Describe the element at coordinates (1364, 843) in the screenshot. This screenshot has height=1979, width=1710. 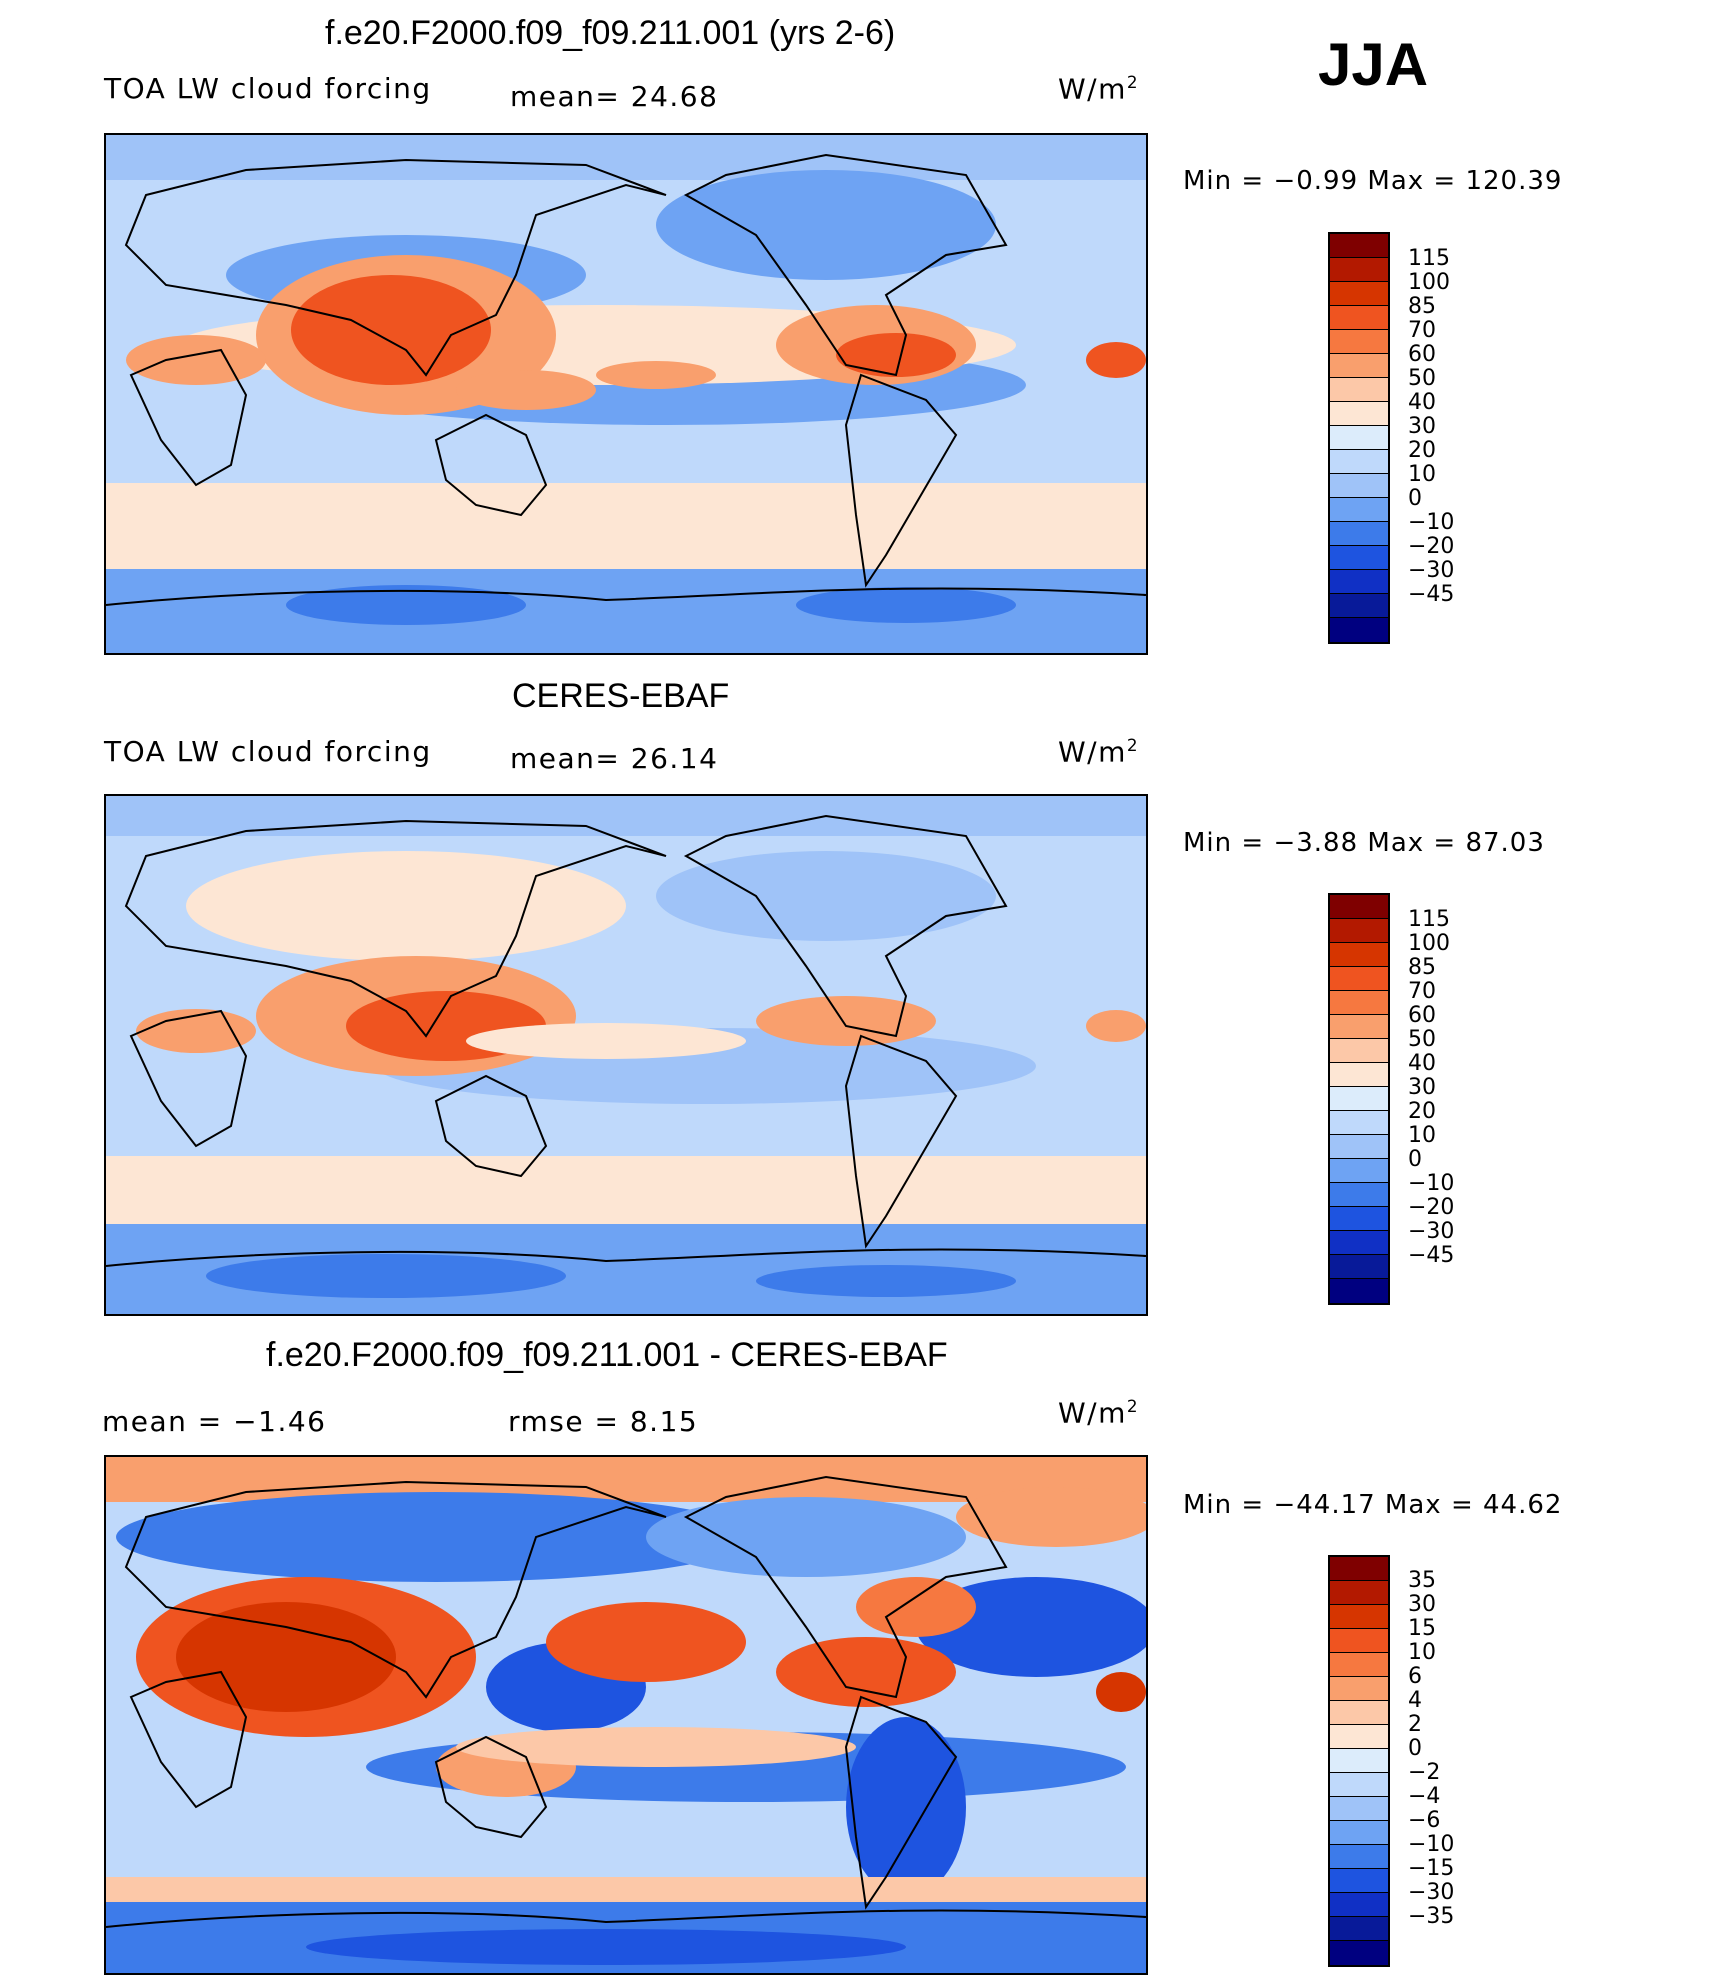
I see `panel2-minmax: Min = −3.88 Max = 87.03` at that location.